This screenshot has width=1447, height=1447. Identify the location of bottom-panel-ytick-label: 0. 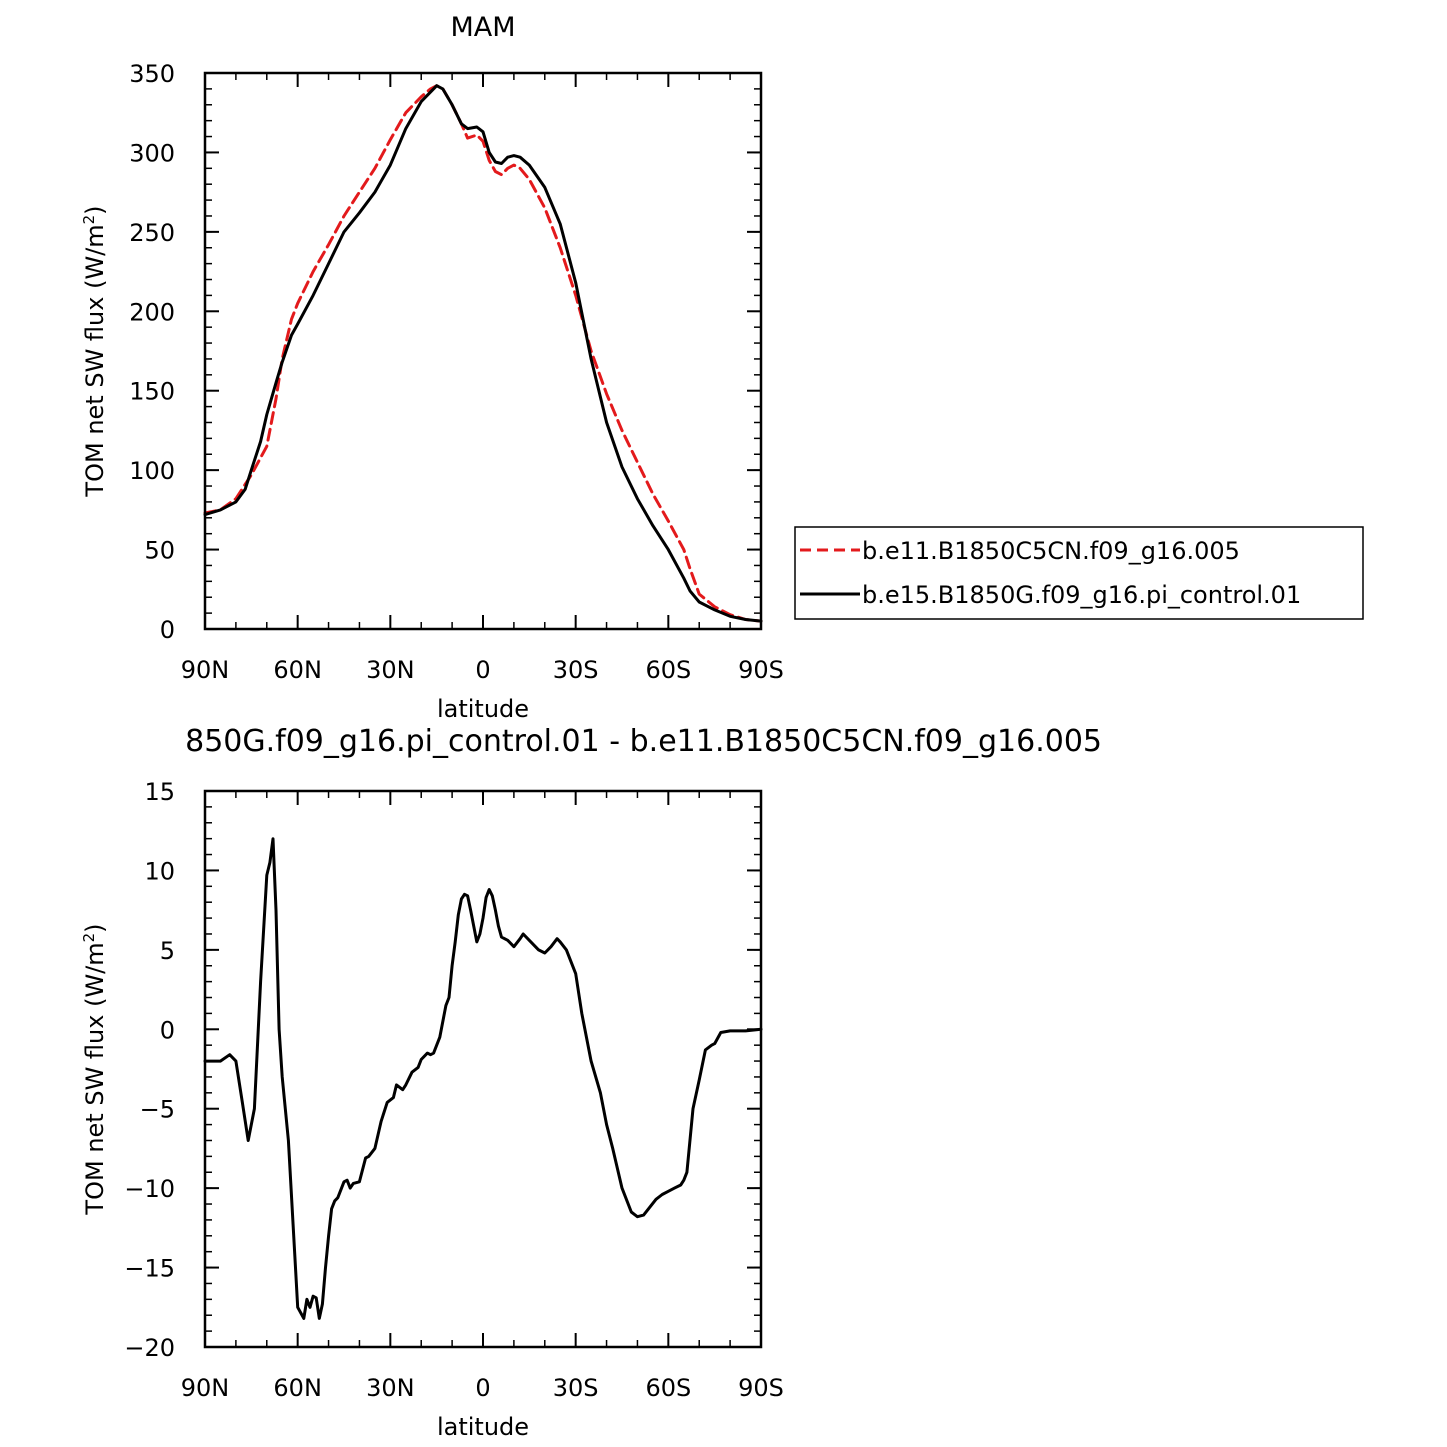
(167, 1030).